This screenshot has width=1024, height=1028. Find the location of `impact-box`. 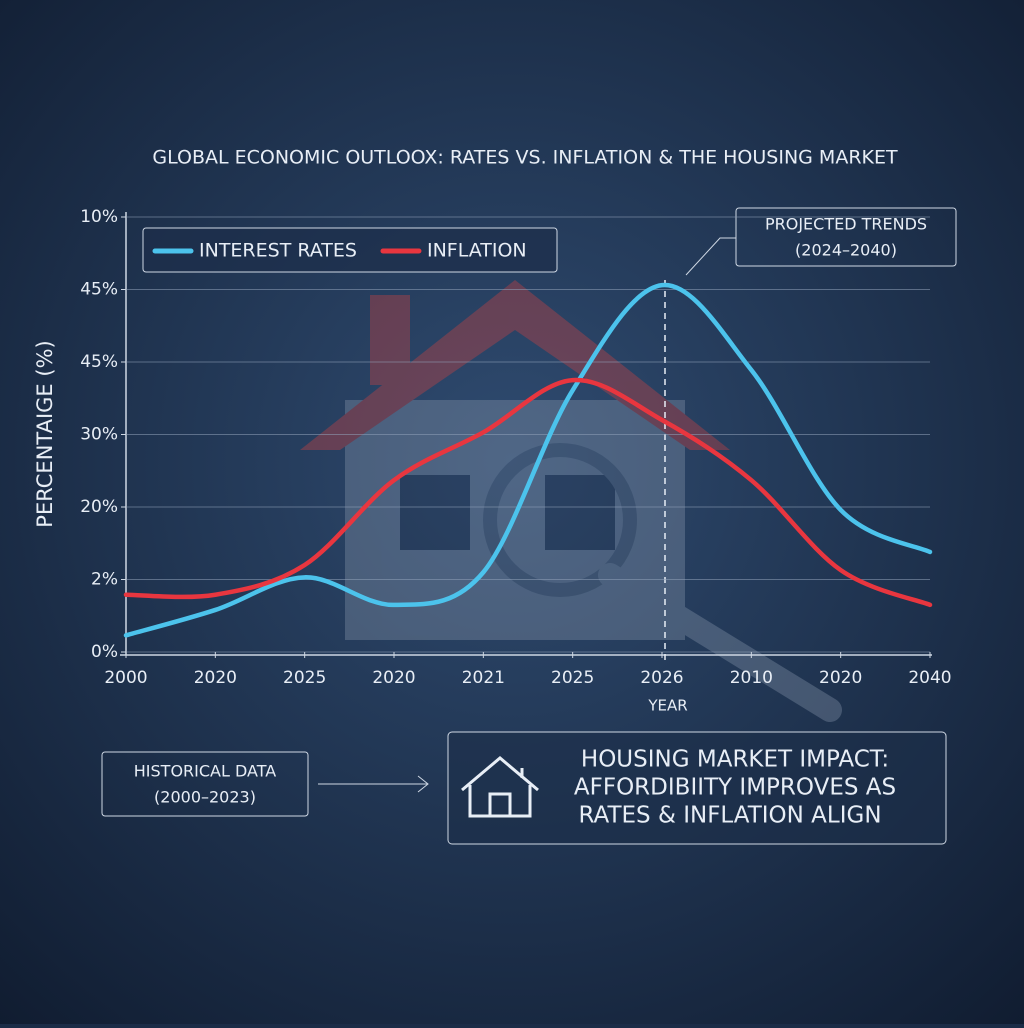

impact-box is located at coordinates (697, 788).